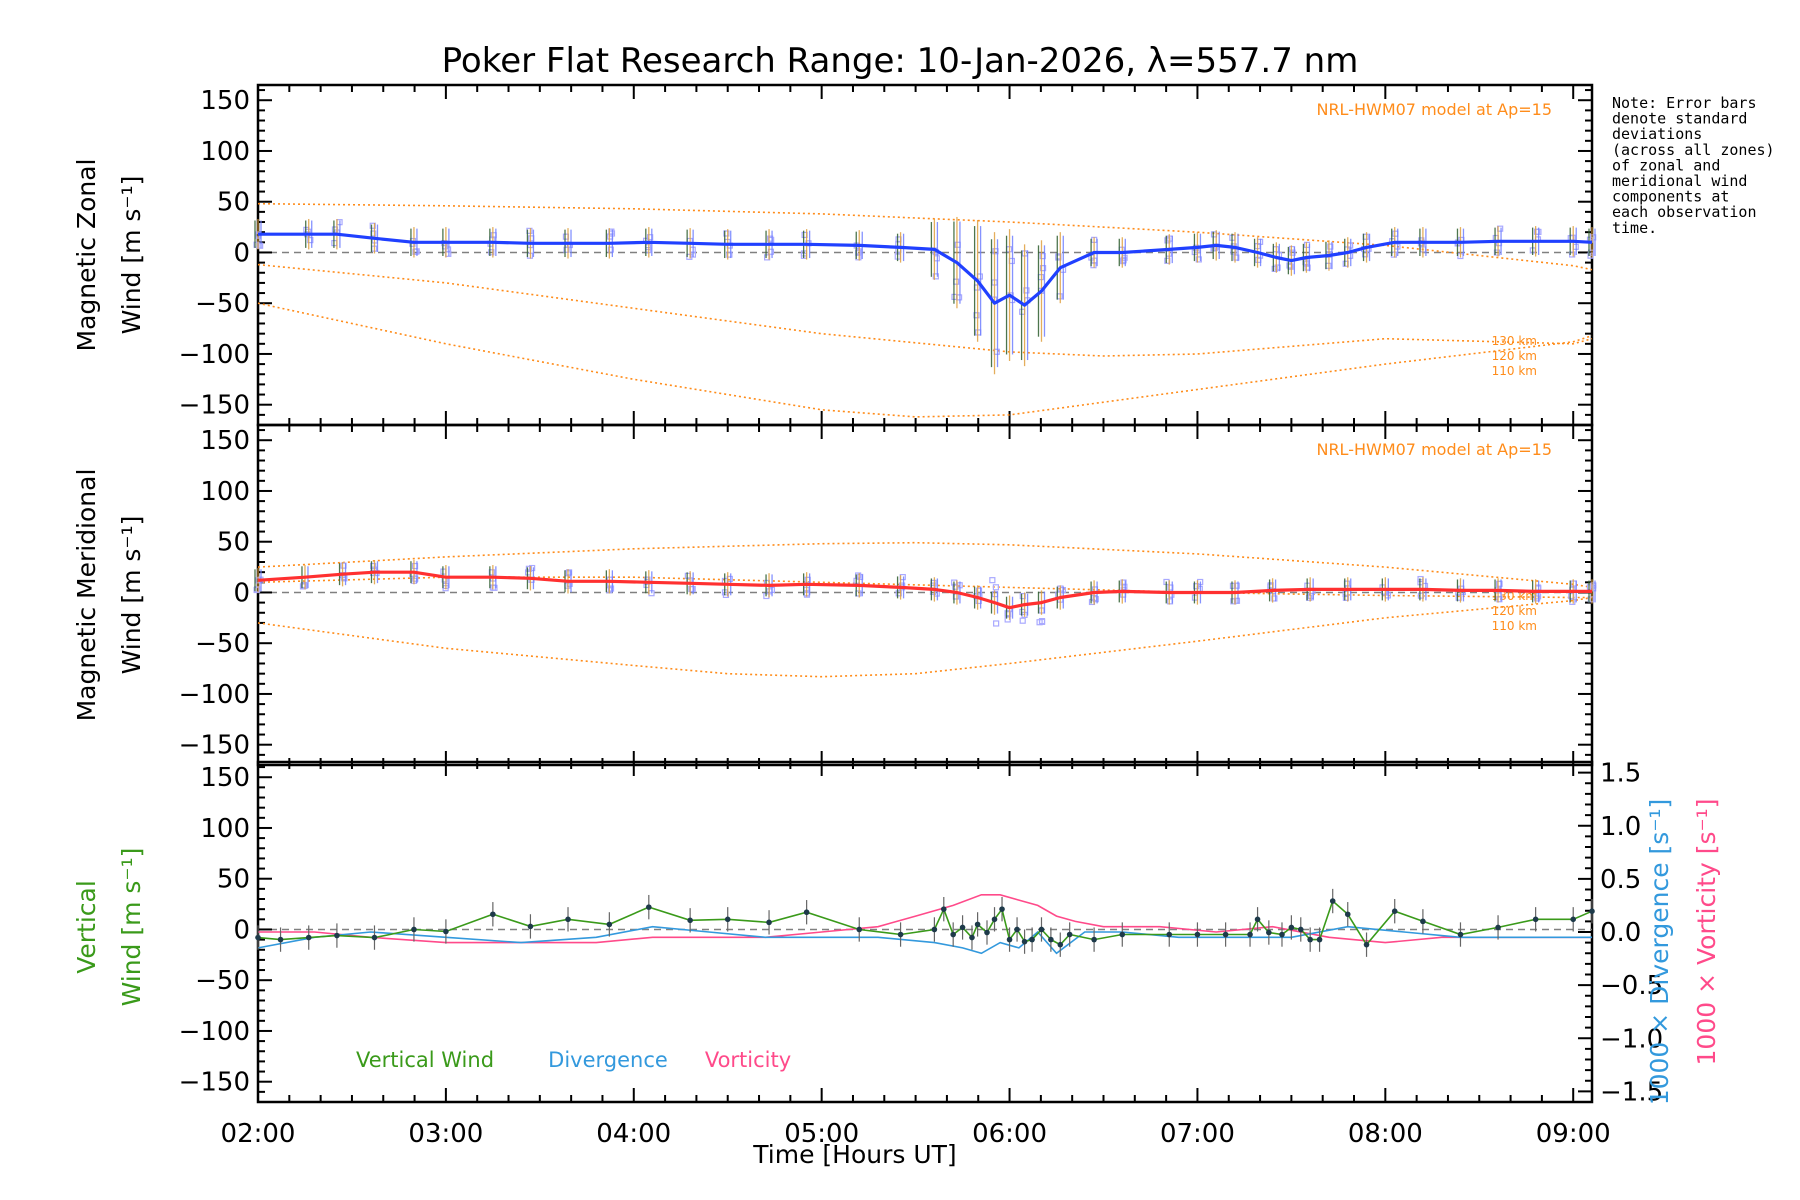  I want to click on note-line: (across all zones), so click(1693, 150).